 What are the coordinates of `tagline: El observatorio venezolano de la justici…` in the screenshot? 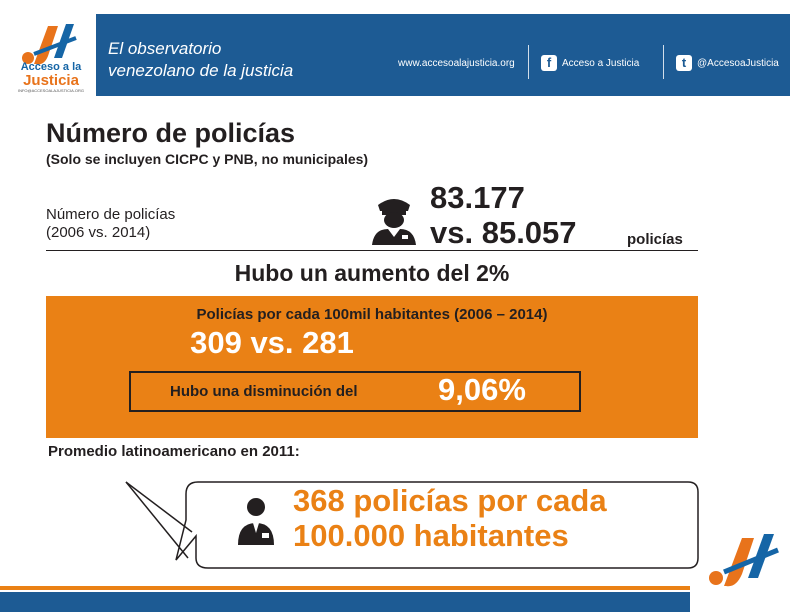 It's located at (243, 60).